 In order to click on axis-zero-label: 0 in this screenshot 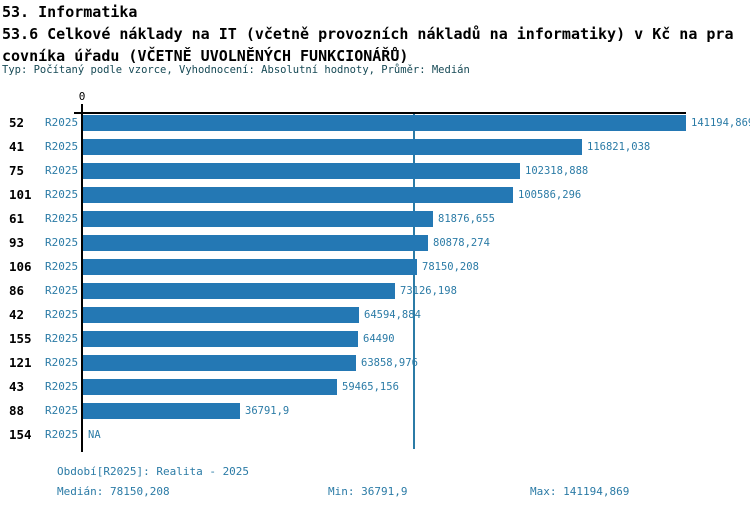, I will do `click(82, 96)`.